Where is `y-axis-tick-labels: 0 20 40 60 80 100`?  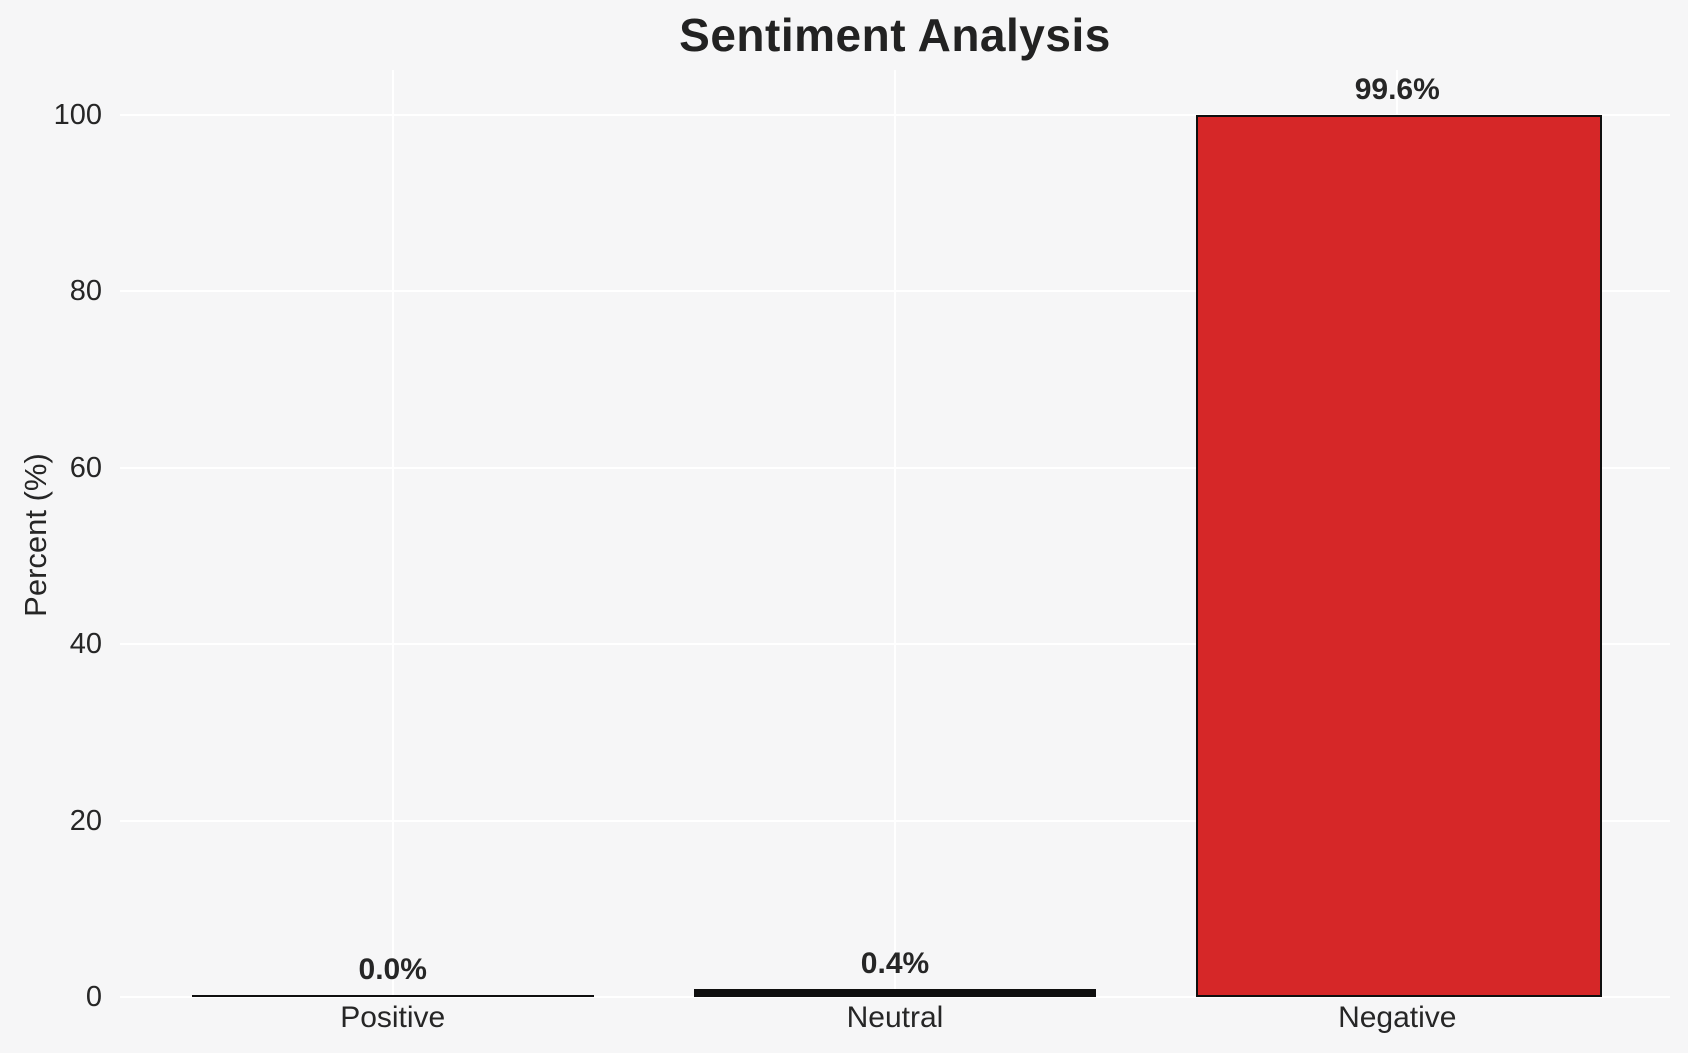 y-axis-tick-labels: 0 20 40 60 80 100 is located at coordinates (55, 526).